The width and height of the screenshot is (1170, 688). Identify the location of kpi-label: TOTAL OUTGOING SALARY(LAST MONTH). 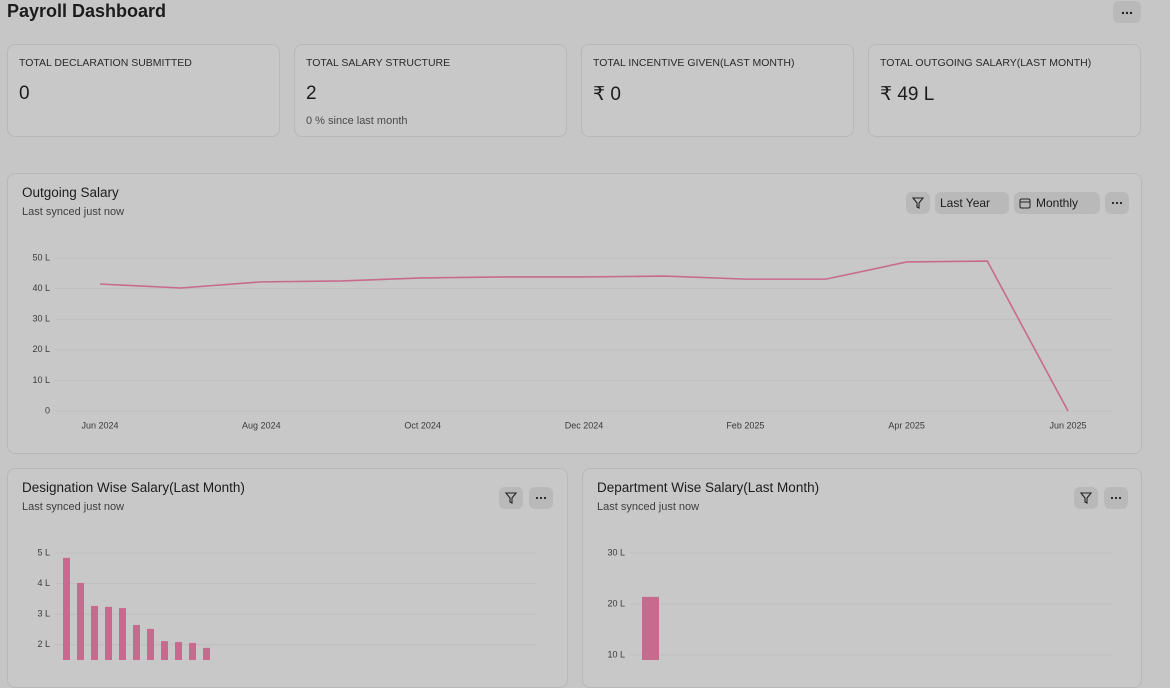
(986, 63).